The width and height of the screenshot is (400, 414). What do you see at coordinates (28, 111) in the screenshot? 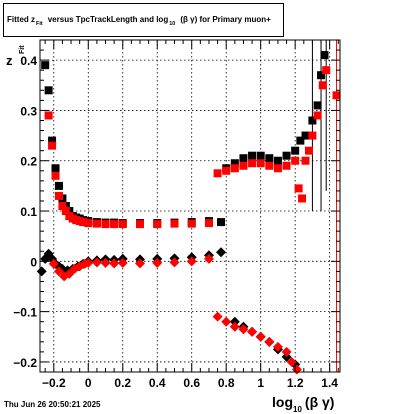
I see `y-tick-label: 0.3` at bounding box center [28, 111].